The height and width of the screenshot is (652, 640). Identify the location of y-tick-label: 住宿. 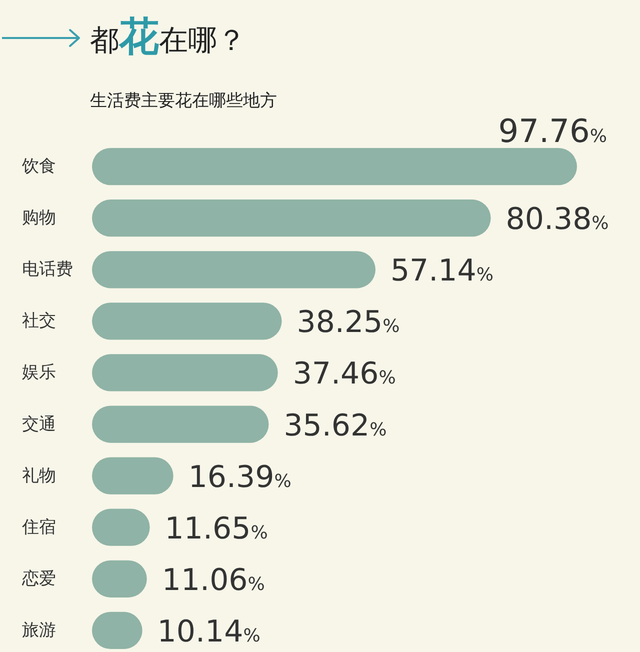
(38, 527).